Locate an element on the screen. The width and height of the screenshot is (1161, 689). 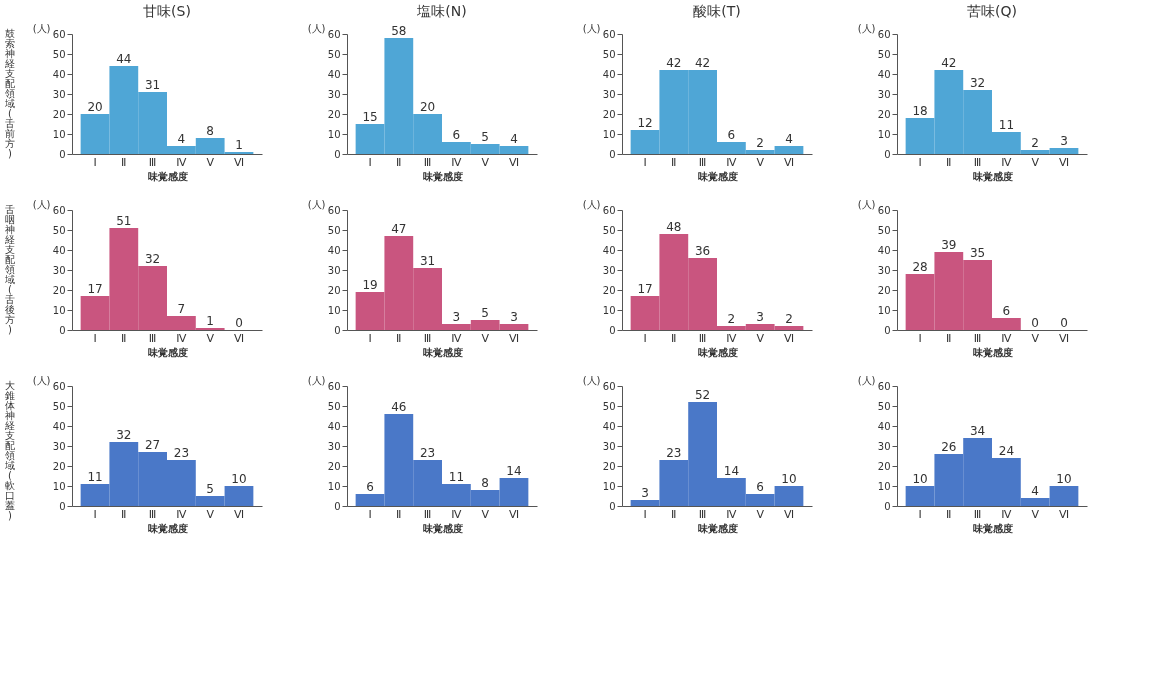
text: 大錐体神経支配領域(軟口蓋) is located at coordinates (10, 450).